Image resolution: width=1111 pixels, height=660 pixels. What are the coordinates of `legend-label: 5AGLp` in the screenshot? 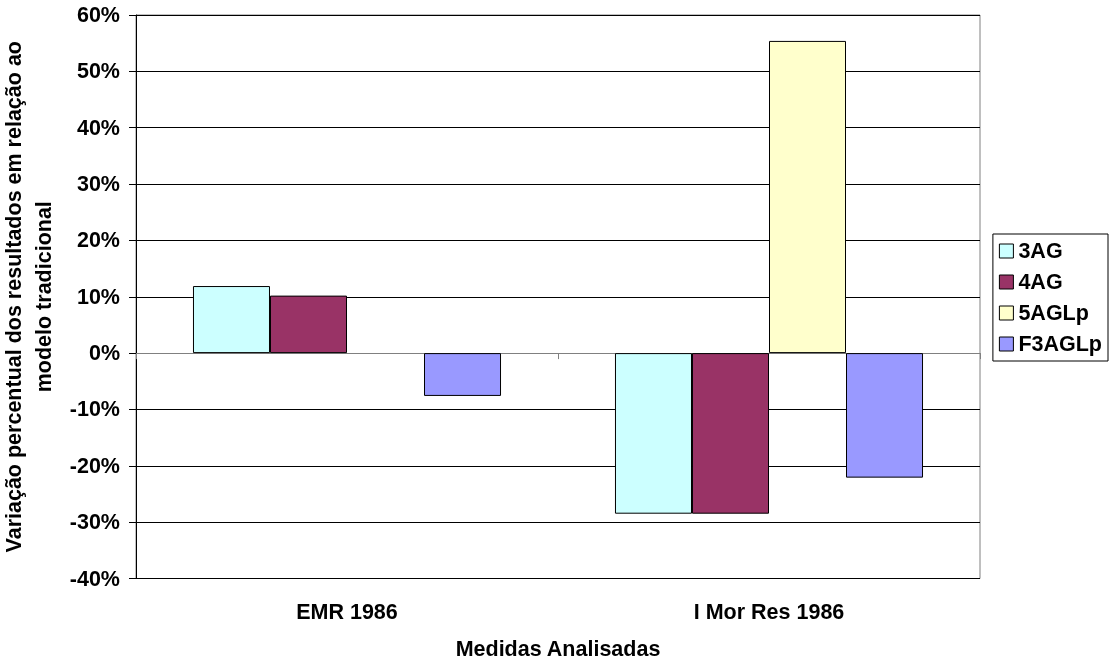 It's located at (1053, 313).